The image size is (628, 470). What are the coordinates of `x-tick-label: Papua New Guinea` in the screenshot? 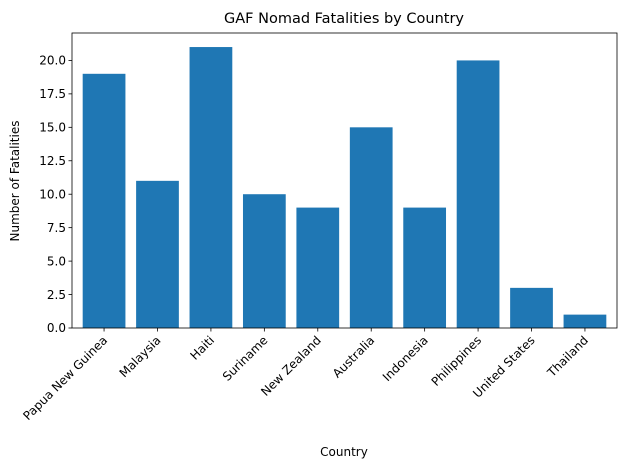 It's located at (65, 378).